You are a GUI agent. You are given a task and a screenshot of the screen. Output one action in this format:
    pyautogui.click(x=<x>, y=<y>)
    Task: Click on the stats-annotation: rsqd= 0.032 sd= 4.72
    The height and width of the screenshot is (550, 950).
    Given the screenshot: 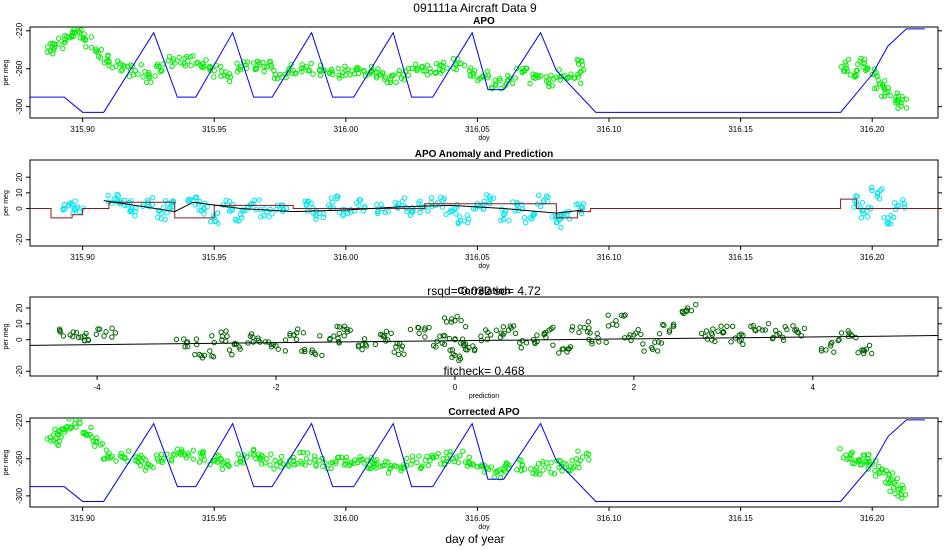 What is the action you would take?
    pyautogui.click(x=484, y=291)
    